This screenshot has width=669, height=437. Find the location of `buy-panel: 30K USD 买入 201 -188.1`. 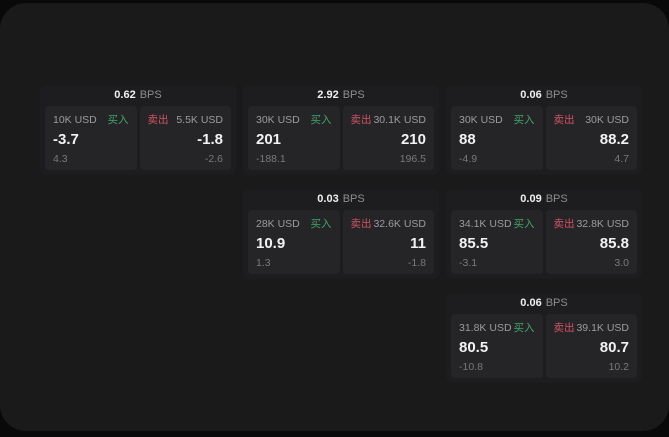

buy-panel: 30K USD 买入 201 -188.1 is located at coordinates (294, 138).